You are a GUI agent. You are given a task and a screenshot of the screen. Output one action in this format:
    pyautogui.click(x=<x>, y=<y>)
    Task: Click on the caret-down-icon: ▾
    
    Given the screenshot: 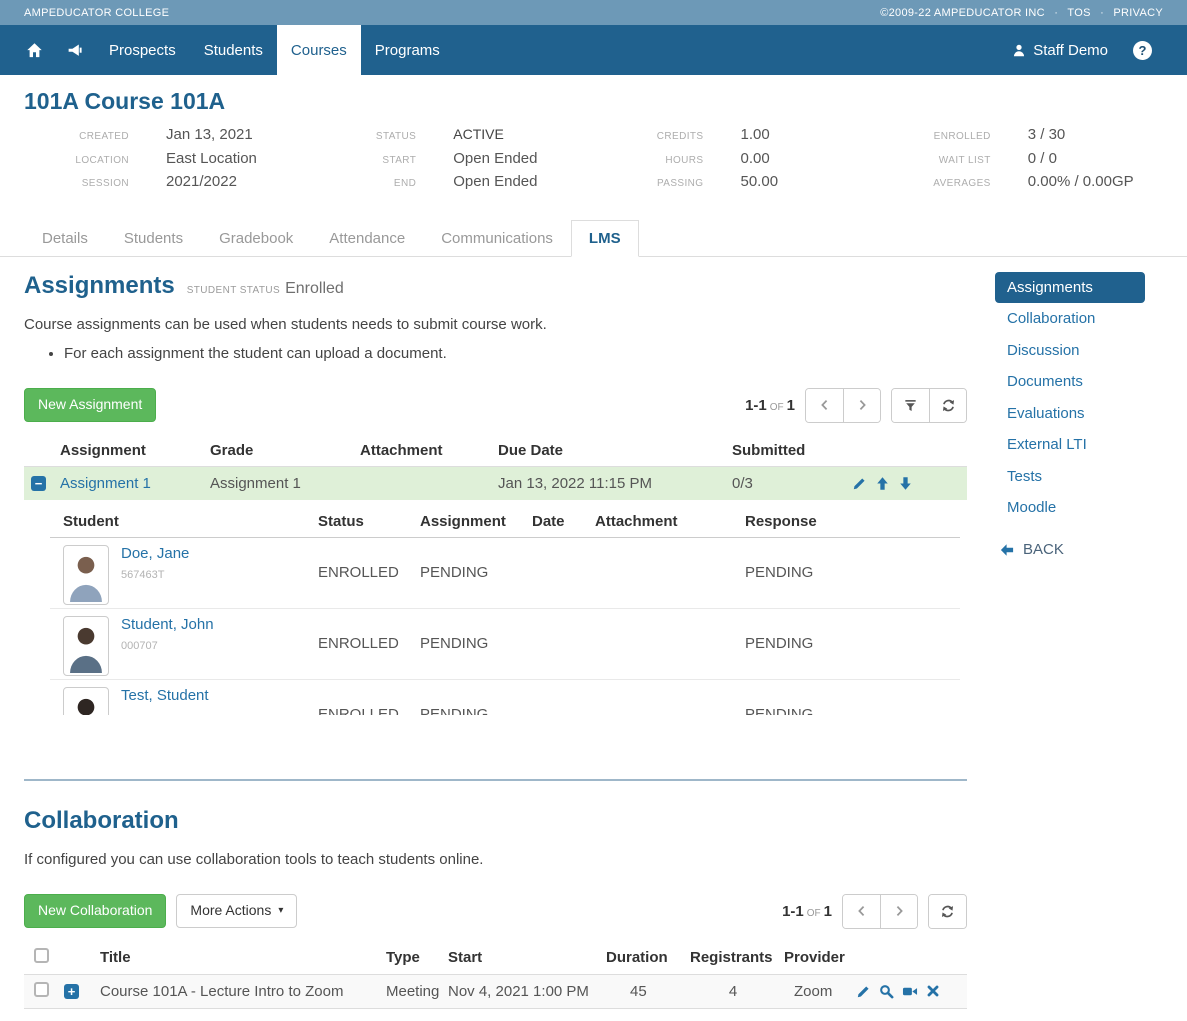 What is the action you would take?
    pyautogui.click(x=281, y=910)
    